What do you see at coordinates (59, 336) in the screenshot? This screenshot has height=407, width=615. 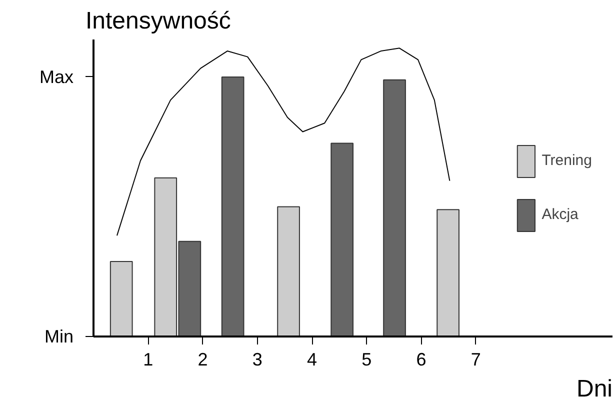 I see `text: Min` at bounding box center [59, 336].